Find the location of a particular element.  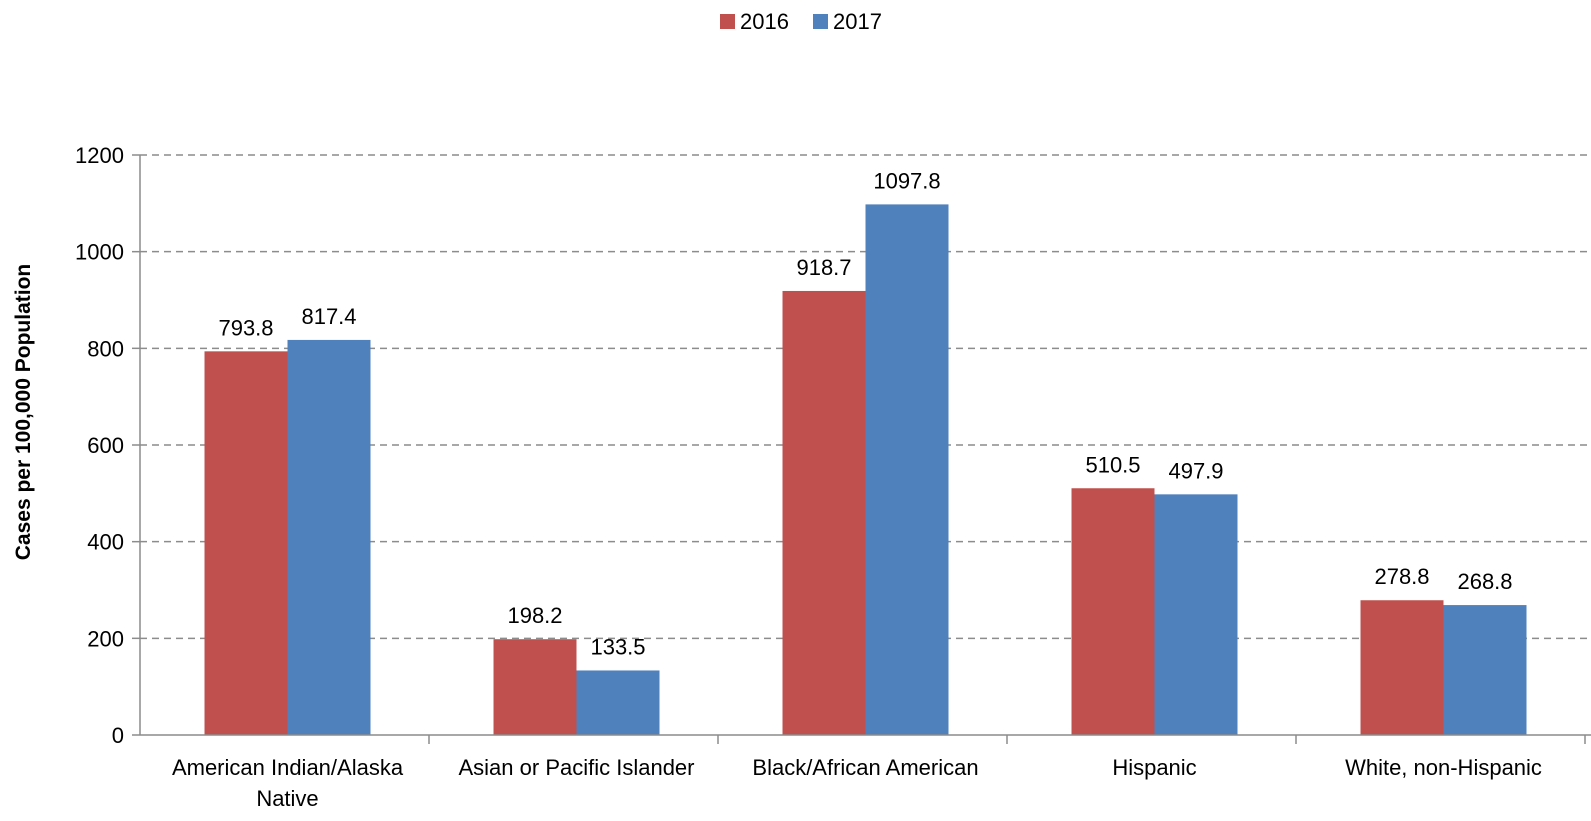

x-category-label-1-0: Asian or Pacific Islander is located at coordinates (577, 767).